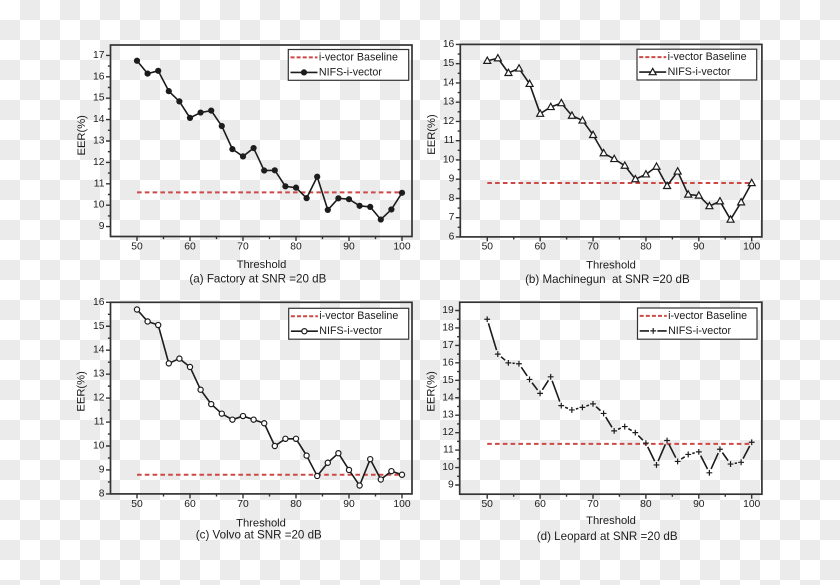 This screenshot has height=585, width=840. I want to click on svg-text: 18, so click(448, 327).